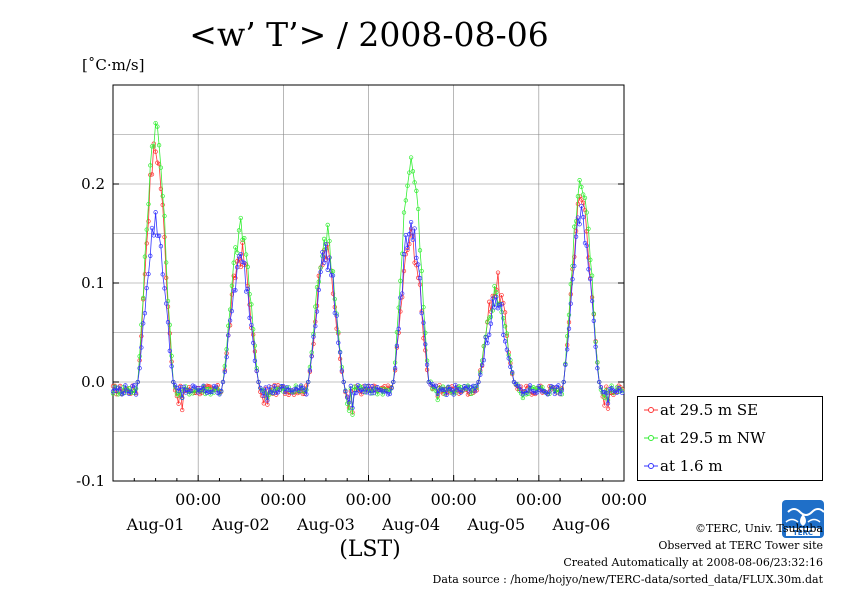  Describe the element at coordinates (651, 438) in the screenshot. I see `legend-marker-nw` at that location.